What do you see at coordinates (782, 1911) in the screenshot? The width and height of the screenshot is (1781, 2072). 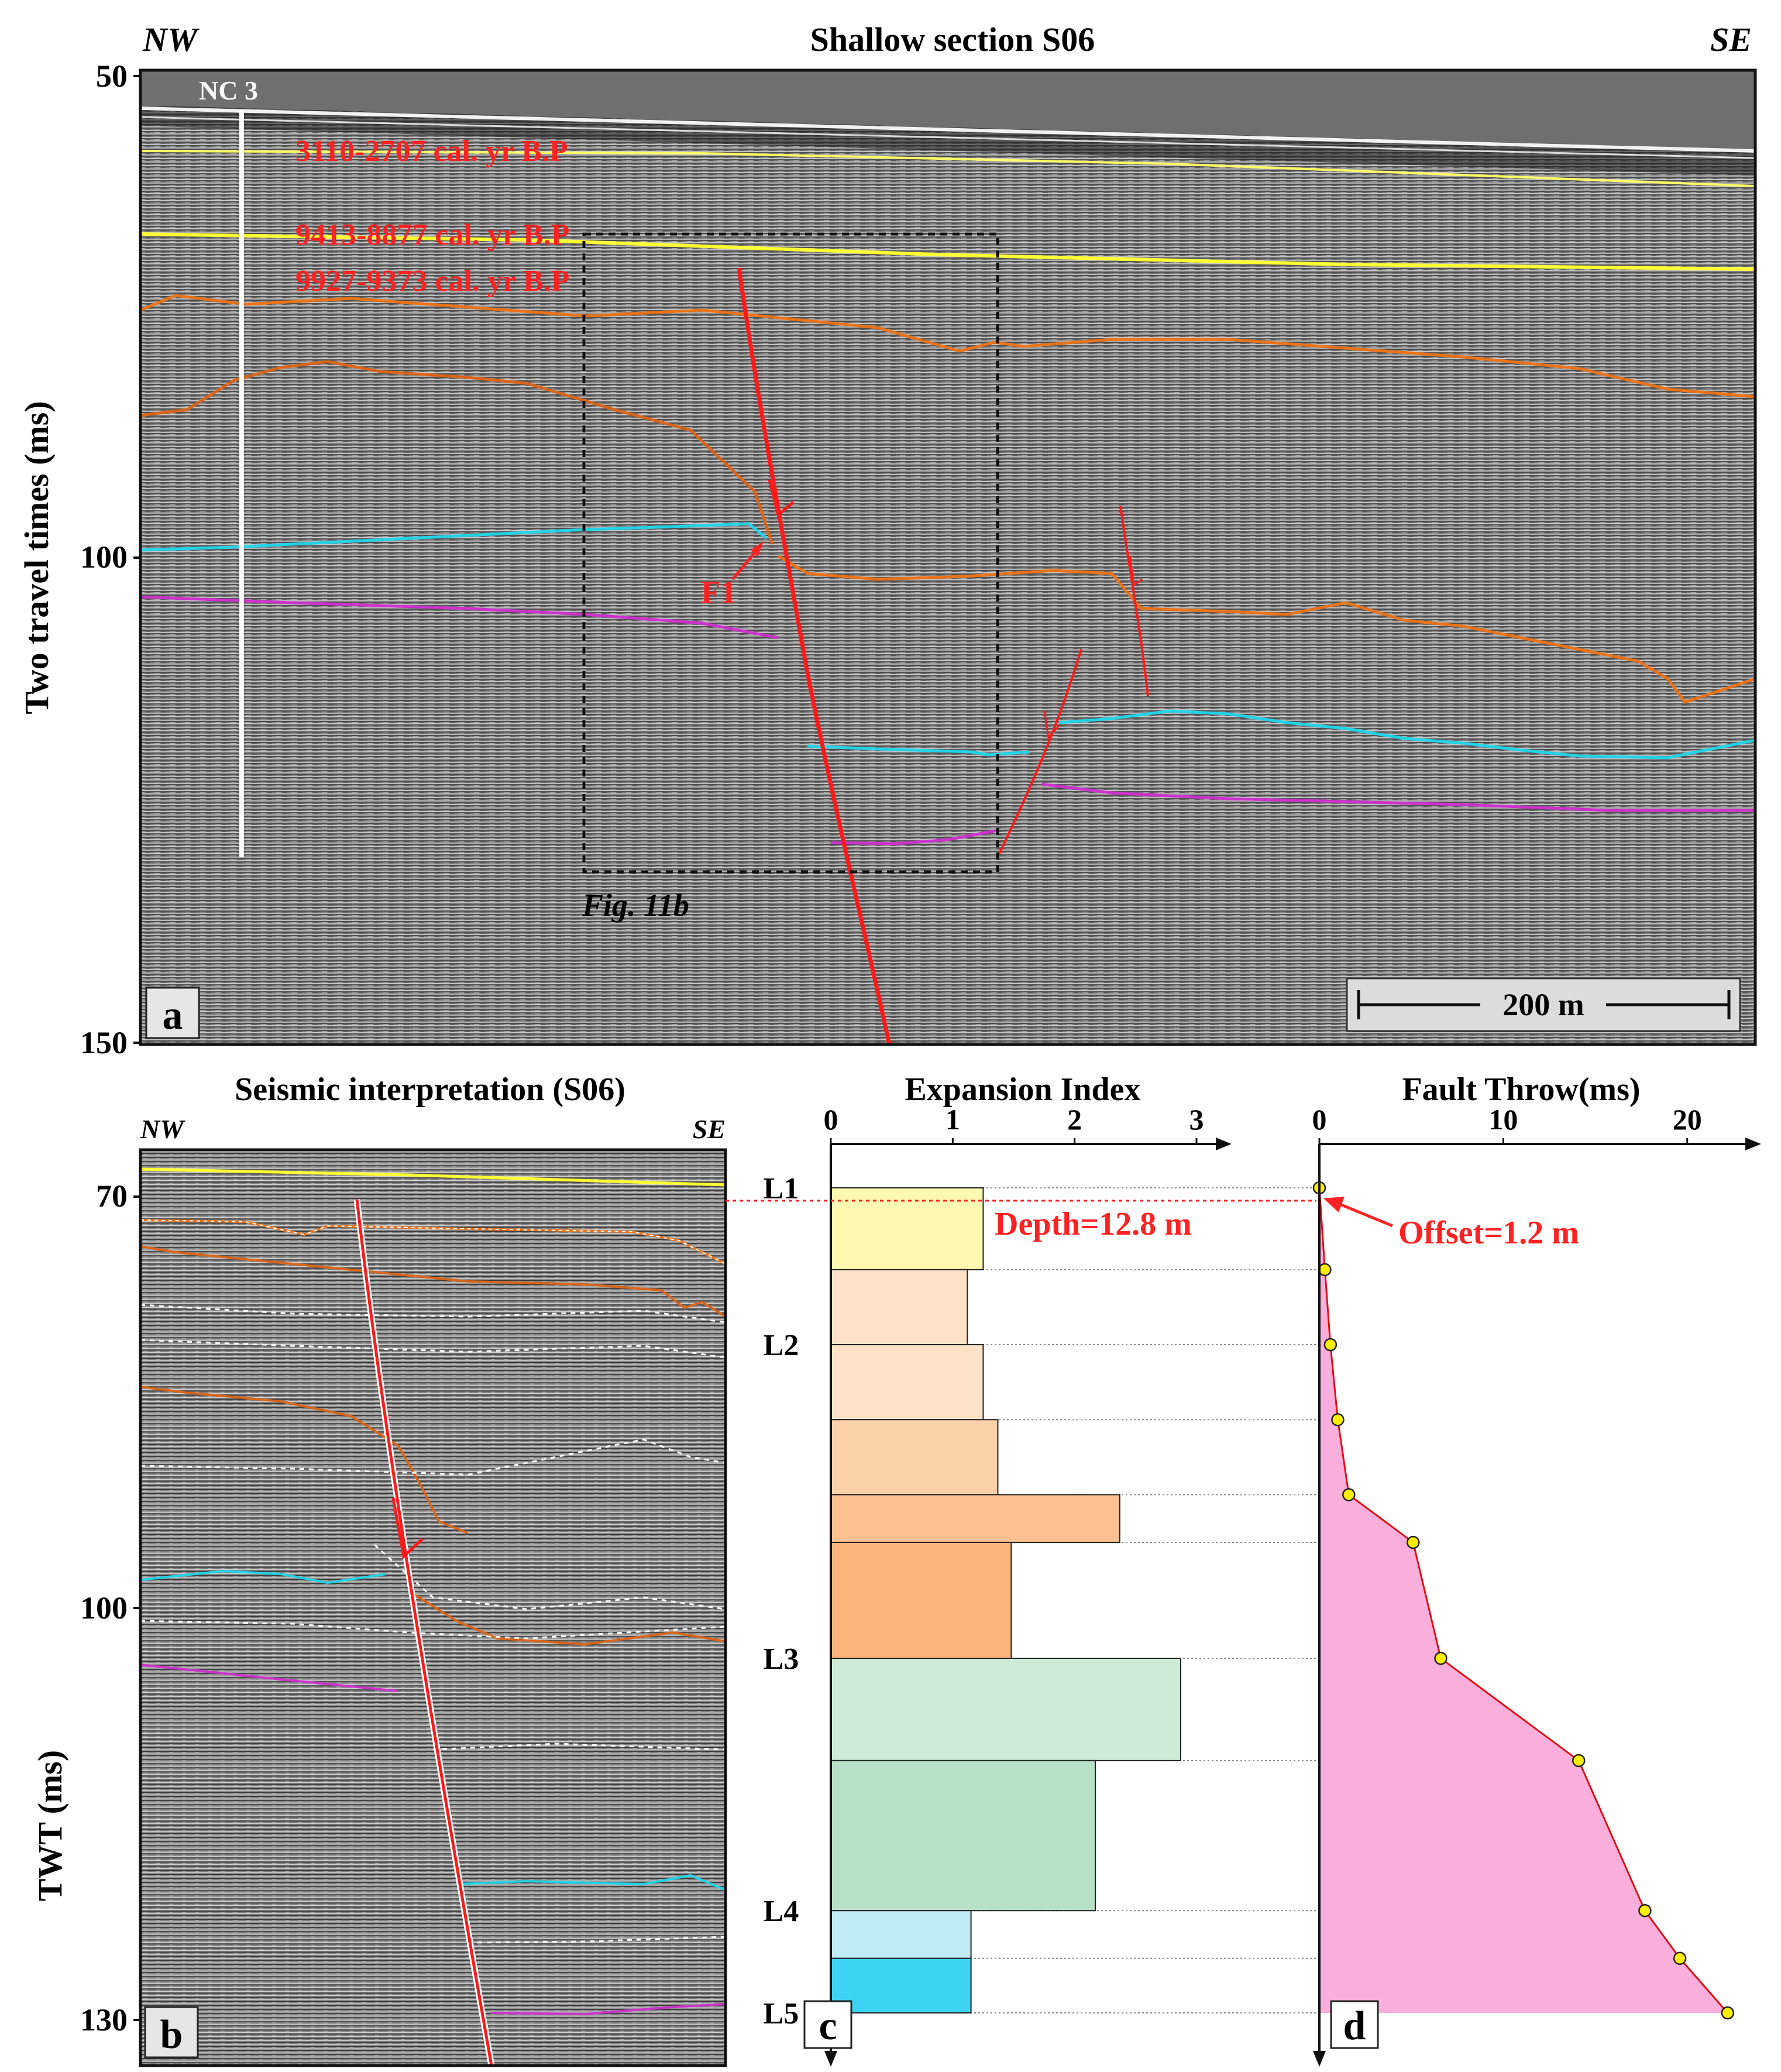 I see `layer-label-l4: L4` at bounding box center [782, 1911].